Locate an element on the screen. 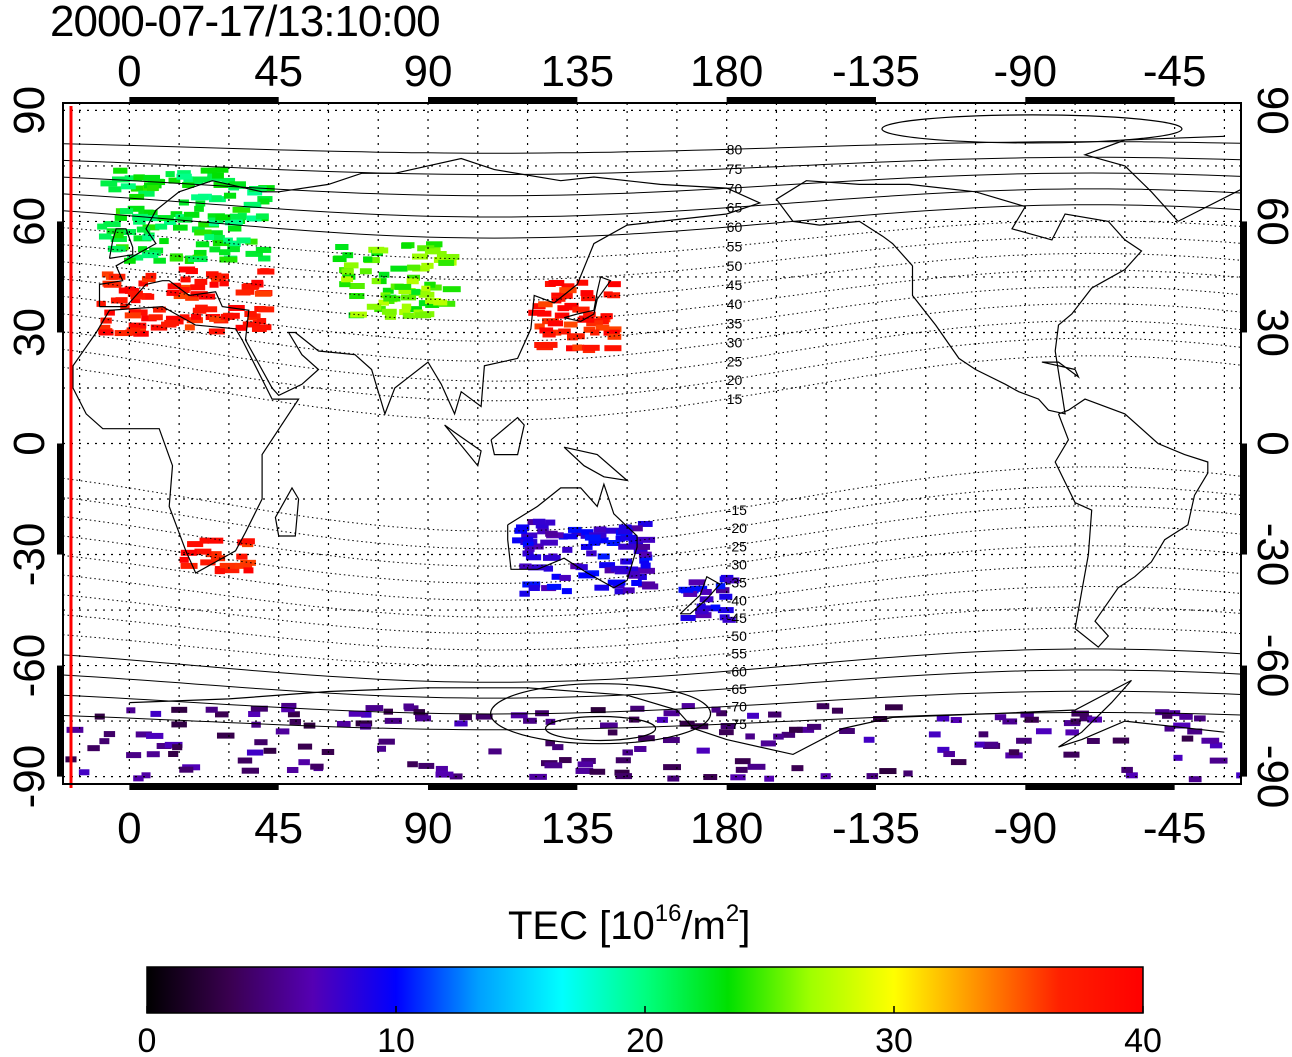 The image size is (1292, 1057). contour-label: -25 is located at coordinates (737, 546).